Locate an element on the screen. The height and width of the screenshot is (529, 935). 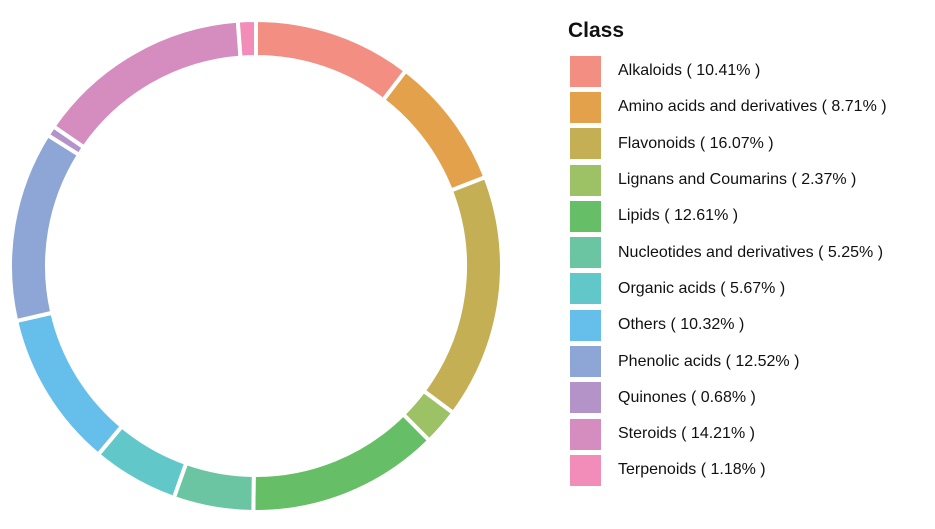
legend-label: Flavonoids ( 16.07% ) is located at coordinates (696, 143).